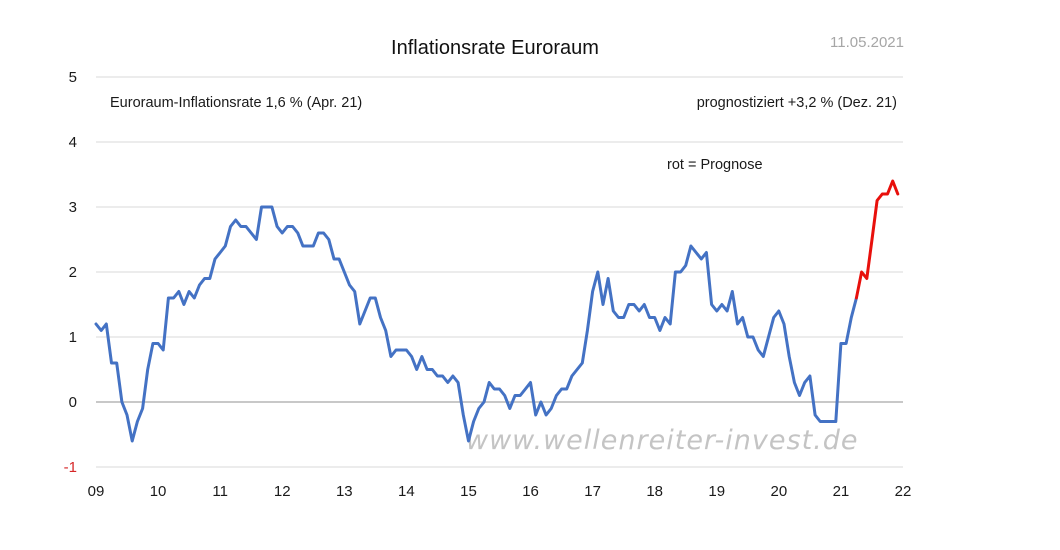 The width and height of the screenshot is (1060, 550). I want to click on y-tick-label: -1, so click(70, 467).